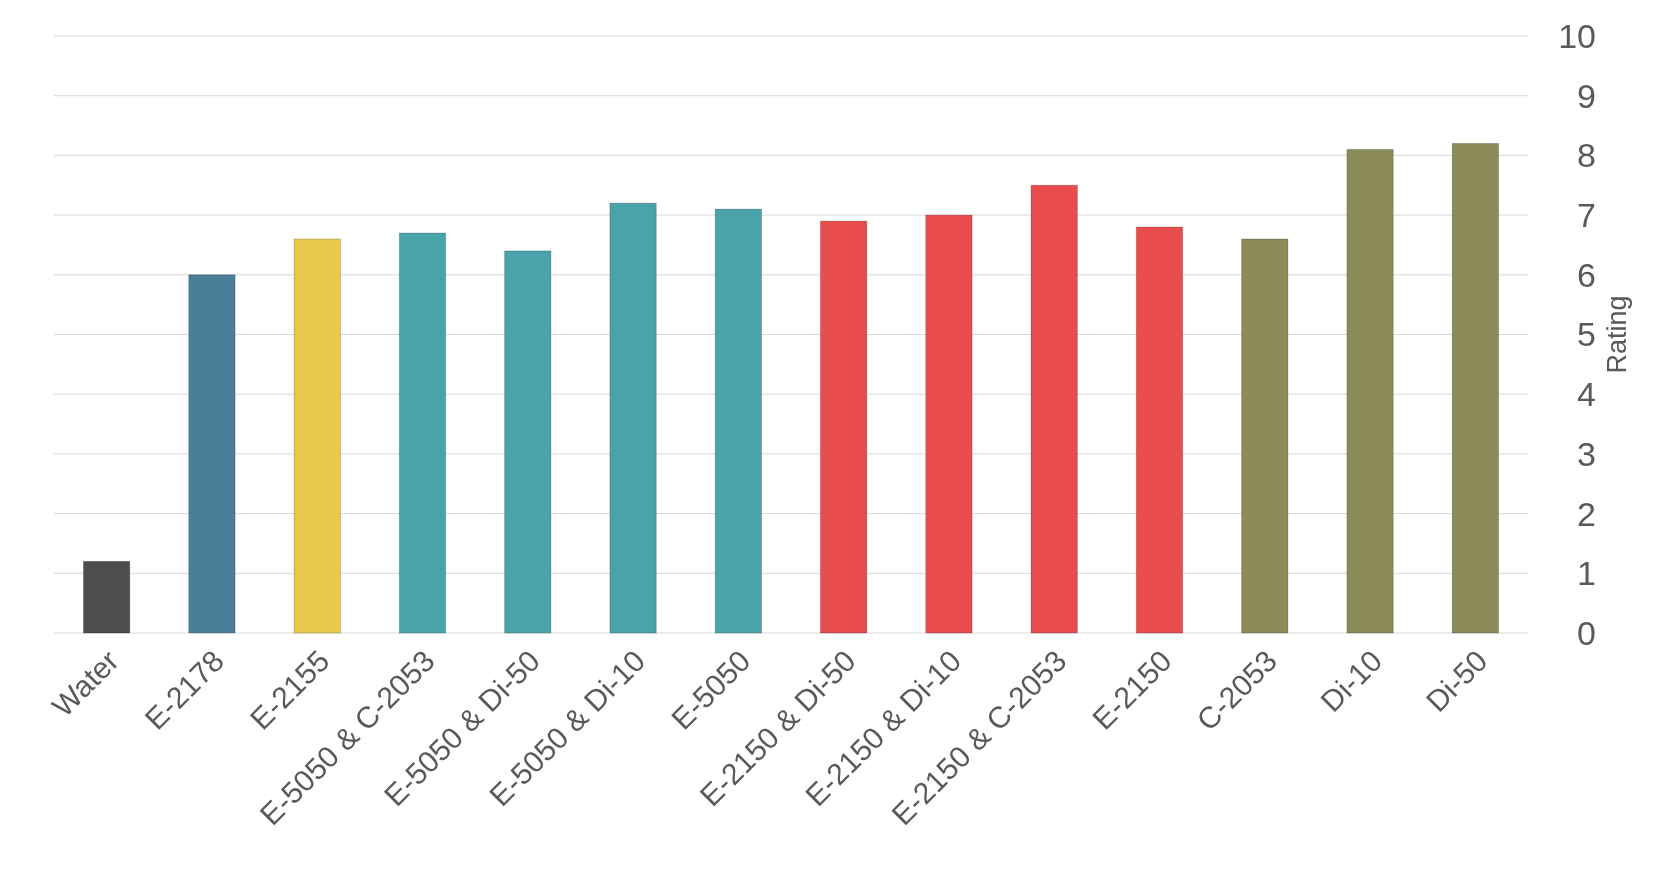  What do you see at coordinates (1586, 453) in the screenshot?
I see `y-tick-label: 3` at bounding box center [1586, 453].